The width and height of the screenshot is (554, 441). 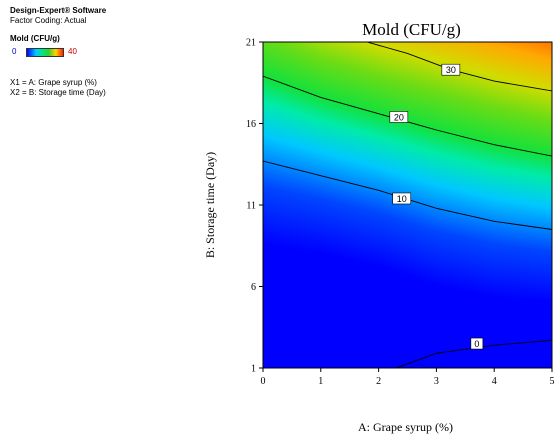 I want to click on response-label: Mold (CFU/g), so click(x=35, y=38).